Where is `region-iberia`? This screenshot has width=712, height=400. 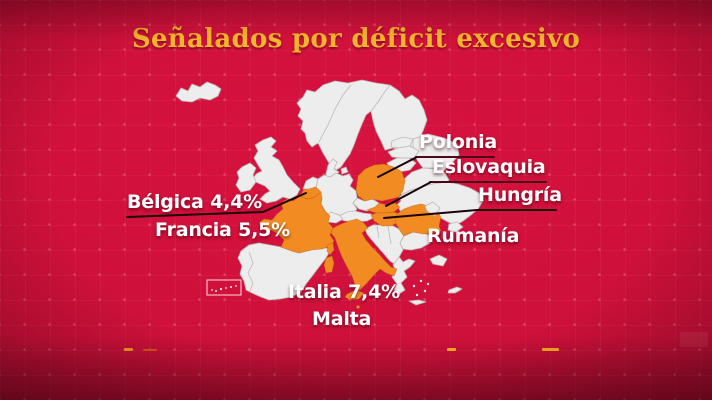 region-iberia is located at coordinates (284, 271).